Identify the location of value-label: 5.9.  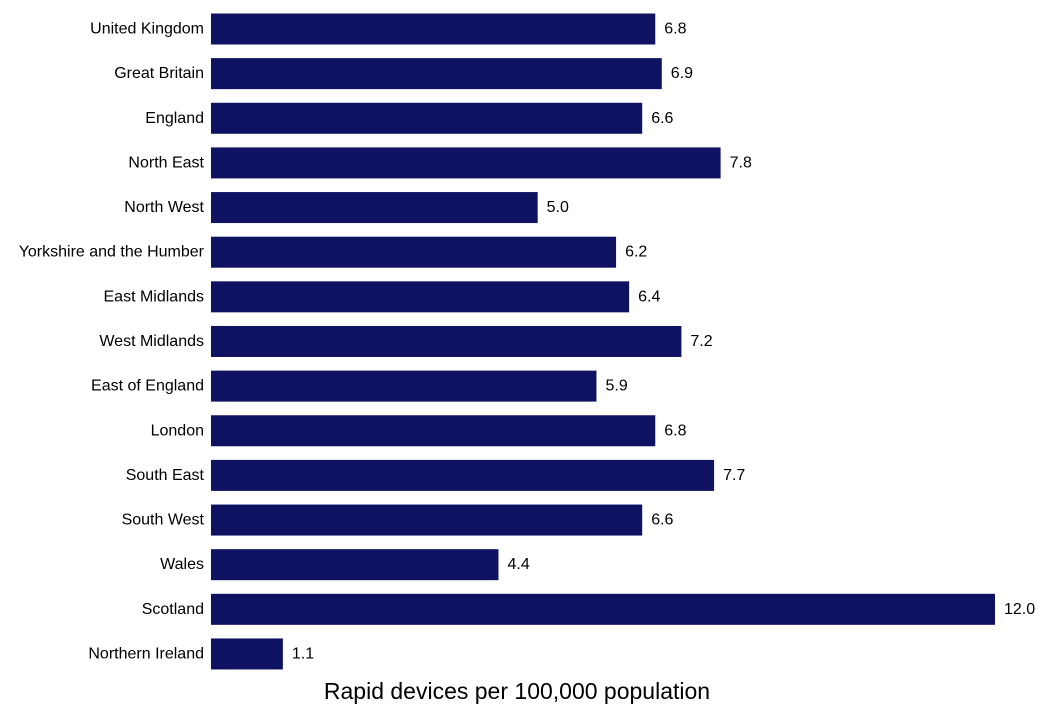
(616, 386).